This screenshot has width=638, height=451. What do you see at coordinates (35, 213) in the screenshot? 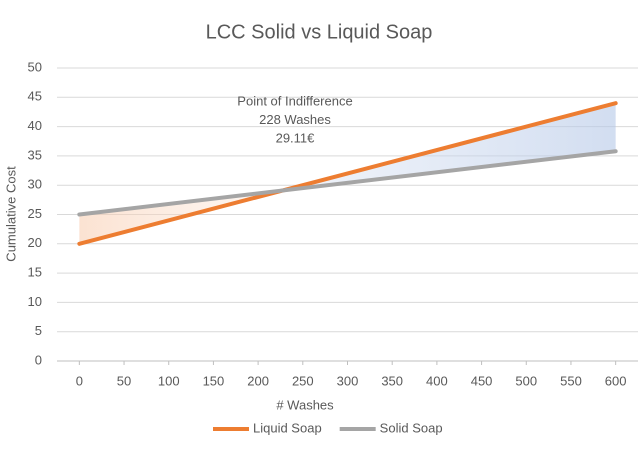
I see `y-tick-label: 25` at bounding box center [35, 213].